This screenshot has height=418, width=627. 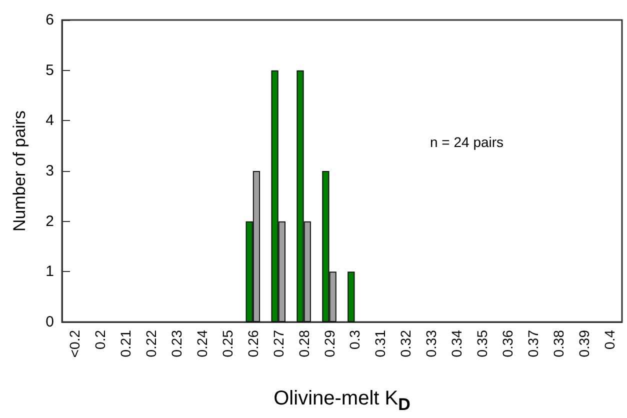 What do you see at coordinates (50, 271) in the screenshot?
I see `y-tick-label: 1` at bounding box center [50, 271].